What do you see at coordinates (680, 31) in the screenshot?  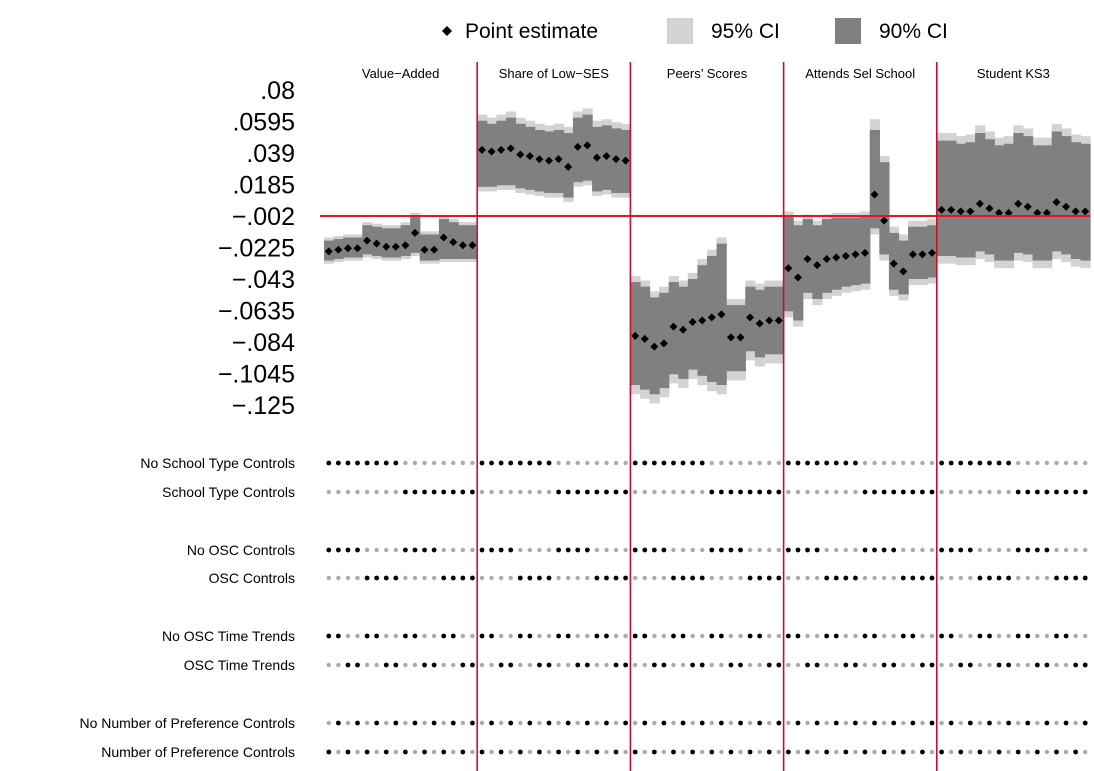 I see `legend-ci95-swatch` at bounding box center [680, 31].